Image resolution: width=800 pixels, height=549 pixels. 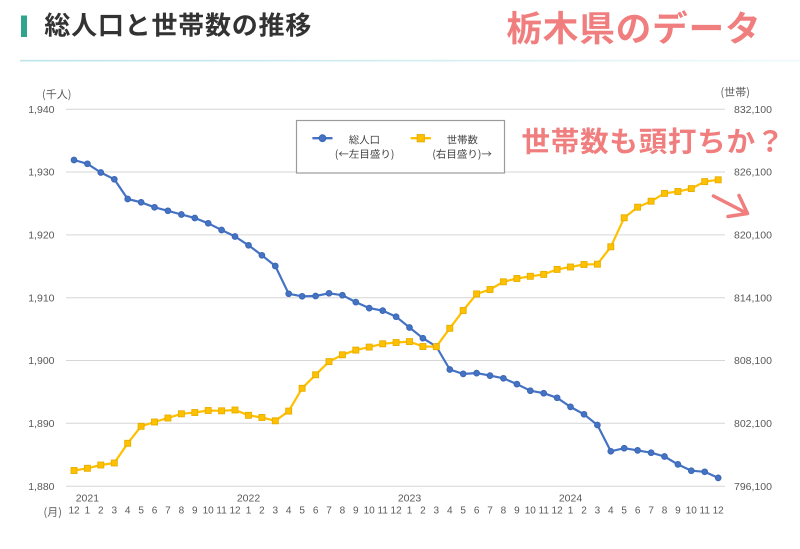 What do you see at coordinates (41, 173) in the screenshot?
I see `svg-text: 1,930` at bounding box center [41, 173].